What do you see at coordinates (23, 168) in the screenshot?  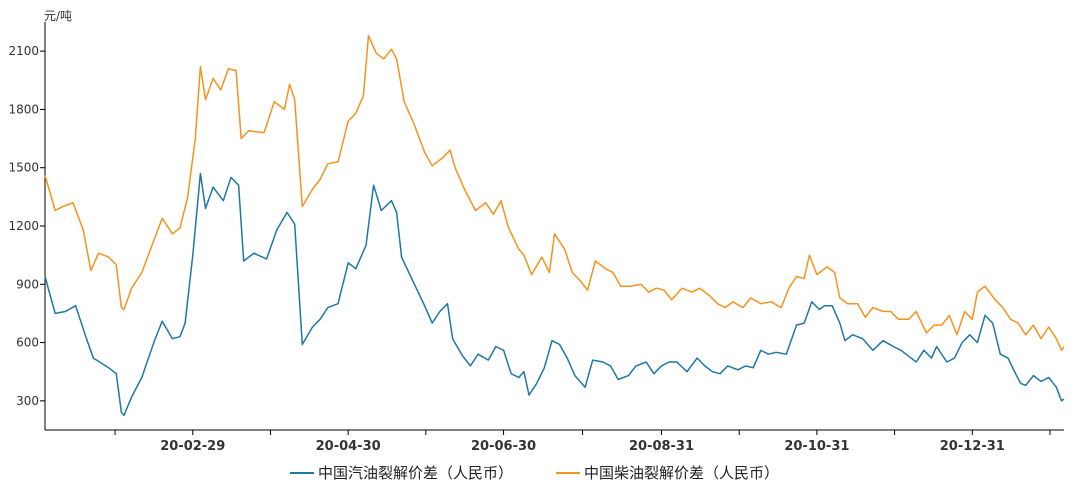 I see `y-tick-label: 1500` at bounding box center [23, 168].